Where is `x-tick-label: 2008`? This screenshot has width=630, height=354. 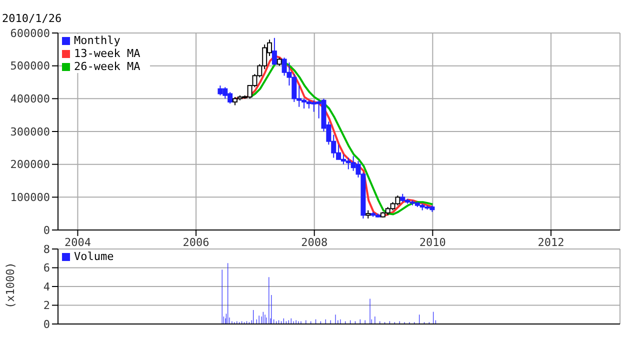
x-tick-label: 2008 is located at coordinates (314, 242).